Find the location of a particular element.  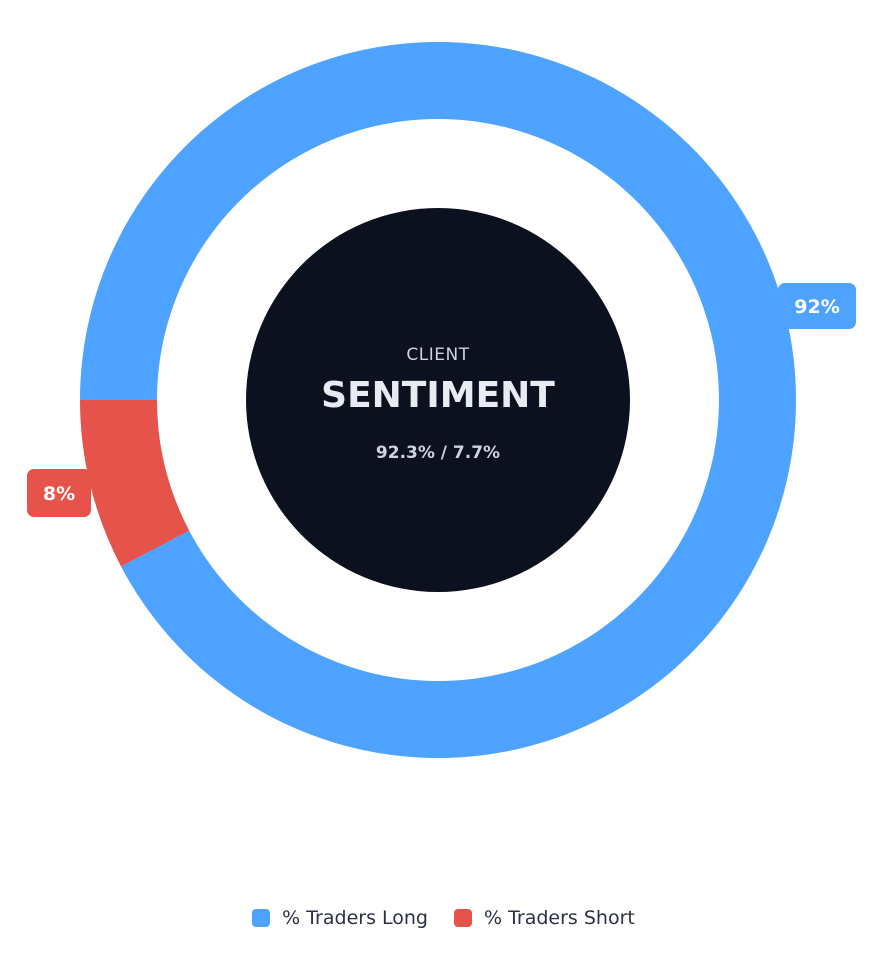

donut-slice-short is located at coordinates (135, 483).